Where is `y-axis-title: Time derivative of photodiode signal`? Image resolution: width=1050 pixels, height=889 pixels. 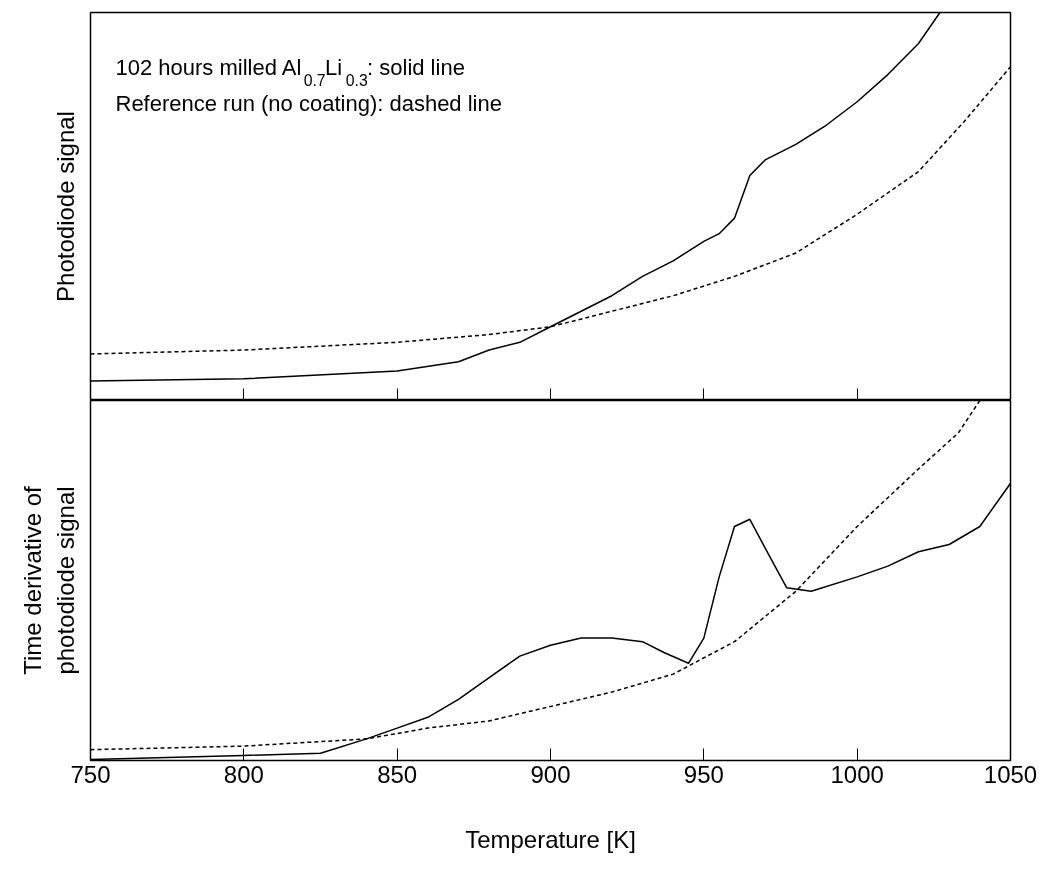 y-axis-title: Time derivative of photodiode signal is located at coordinates (49, 580).